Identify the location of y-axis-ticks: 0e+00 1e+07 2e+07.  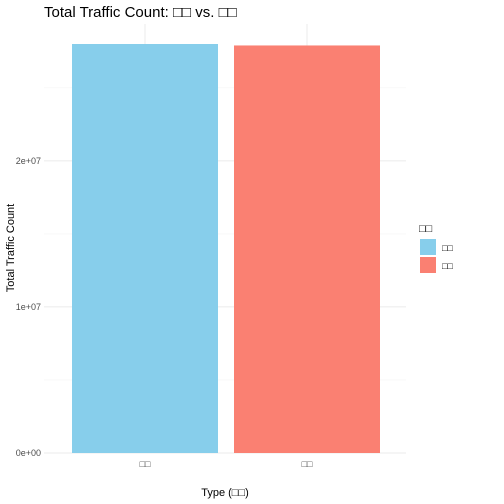
(28, 307).